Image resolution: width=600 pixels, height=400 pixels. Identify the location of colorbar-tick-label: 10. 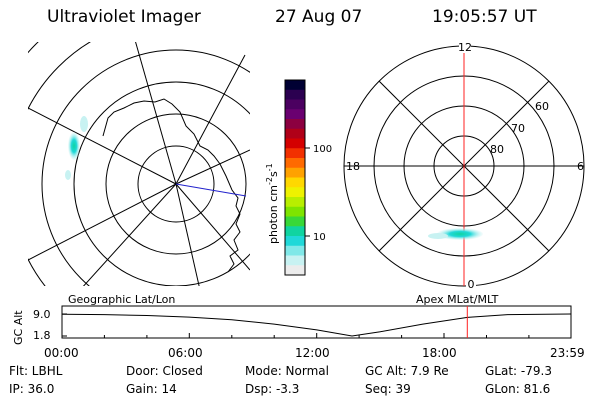
(319, 237).